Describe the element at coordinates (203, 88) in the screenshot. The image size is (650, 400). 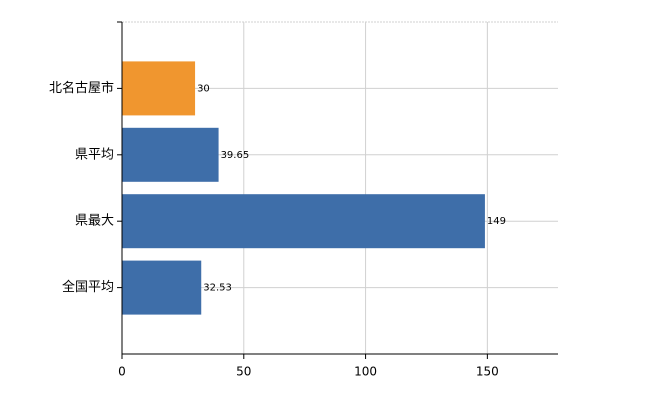
I see `value-label: 30` at that location.